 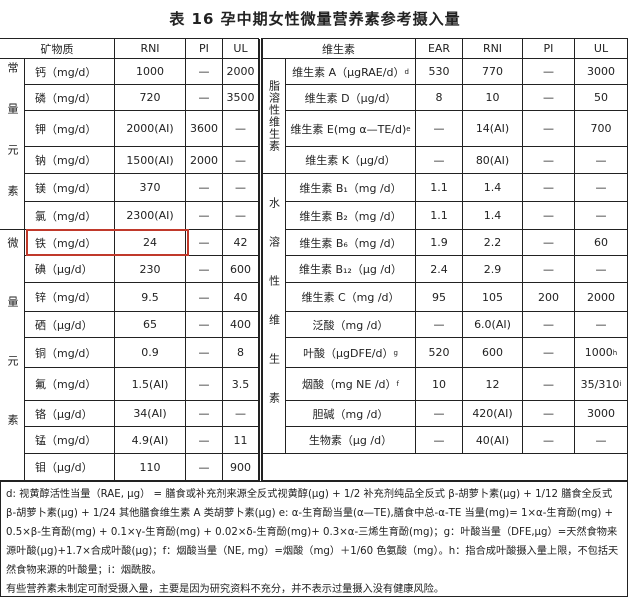 I want to click on mineral-name-text: 氯（mg/d）, so click(x=66, y=216).